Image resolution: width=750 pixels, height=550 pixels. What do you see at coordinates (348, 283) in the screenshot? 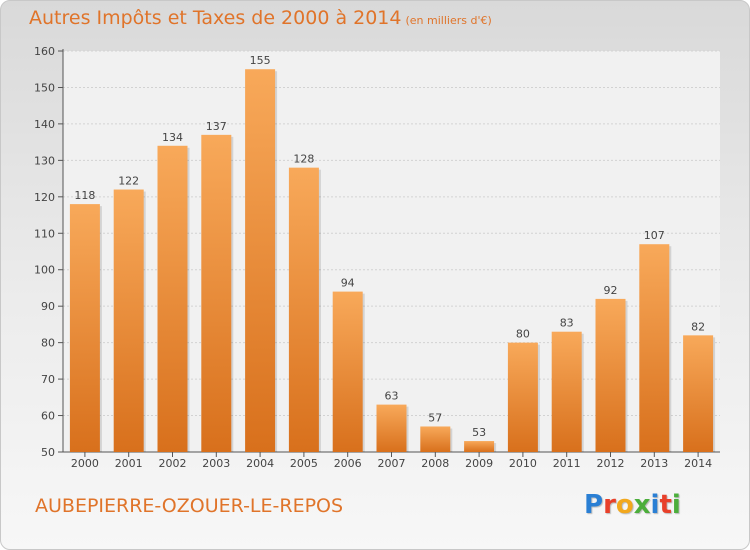
I see `data-label: 94` at bounding box center [348, 283].